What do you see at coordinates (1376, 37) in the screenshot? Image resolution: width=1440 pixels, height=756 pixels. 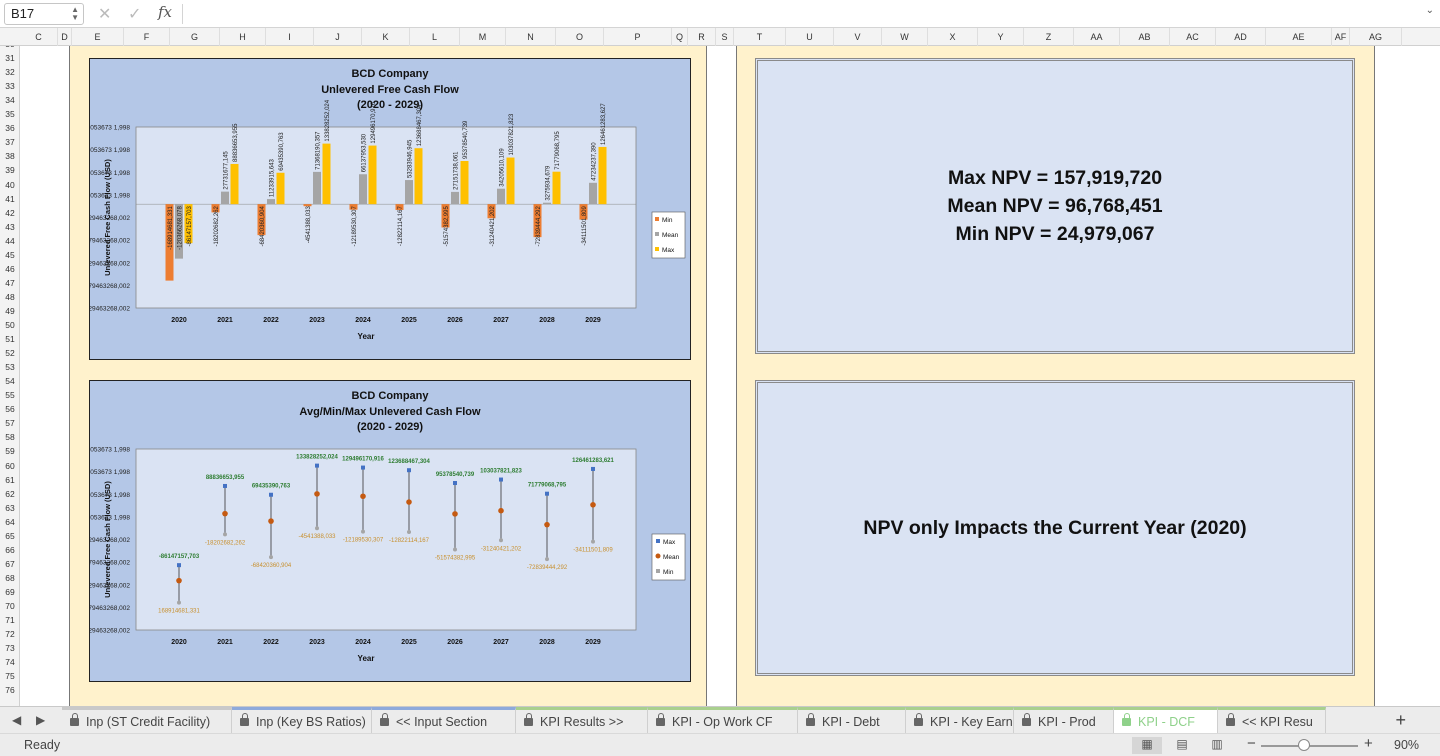 I see `column-header-ag: AG` at bounding box center [1376, 37].